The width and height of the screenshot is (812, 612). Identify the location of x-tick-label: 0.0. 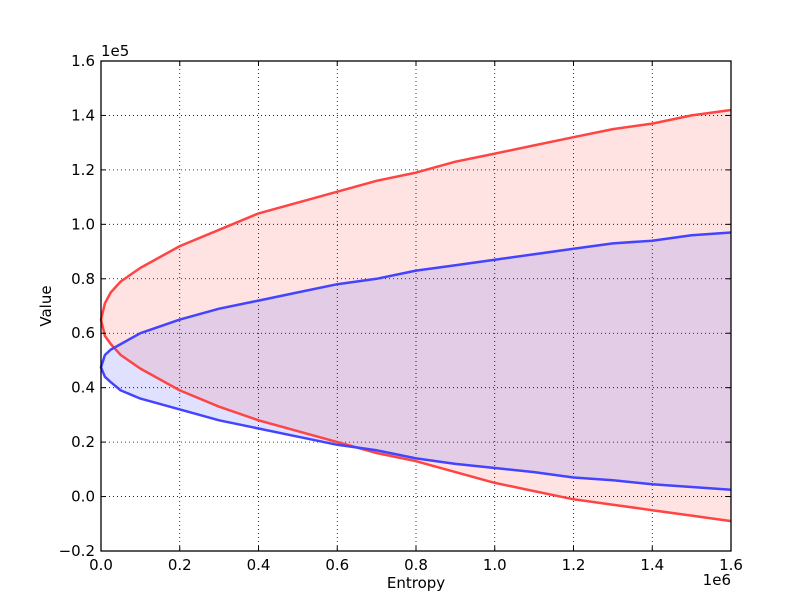
(101, 565).